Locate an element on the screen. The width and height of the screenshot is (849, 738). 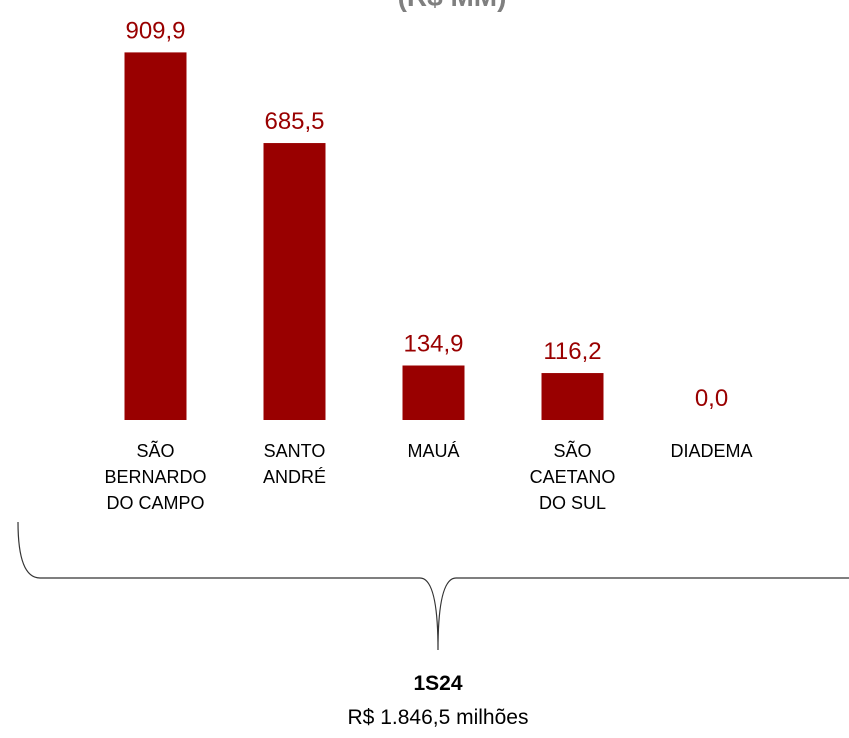
x-tick-label: MAUÁ is located at coordinates (433, 451).